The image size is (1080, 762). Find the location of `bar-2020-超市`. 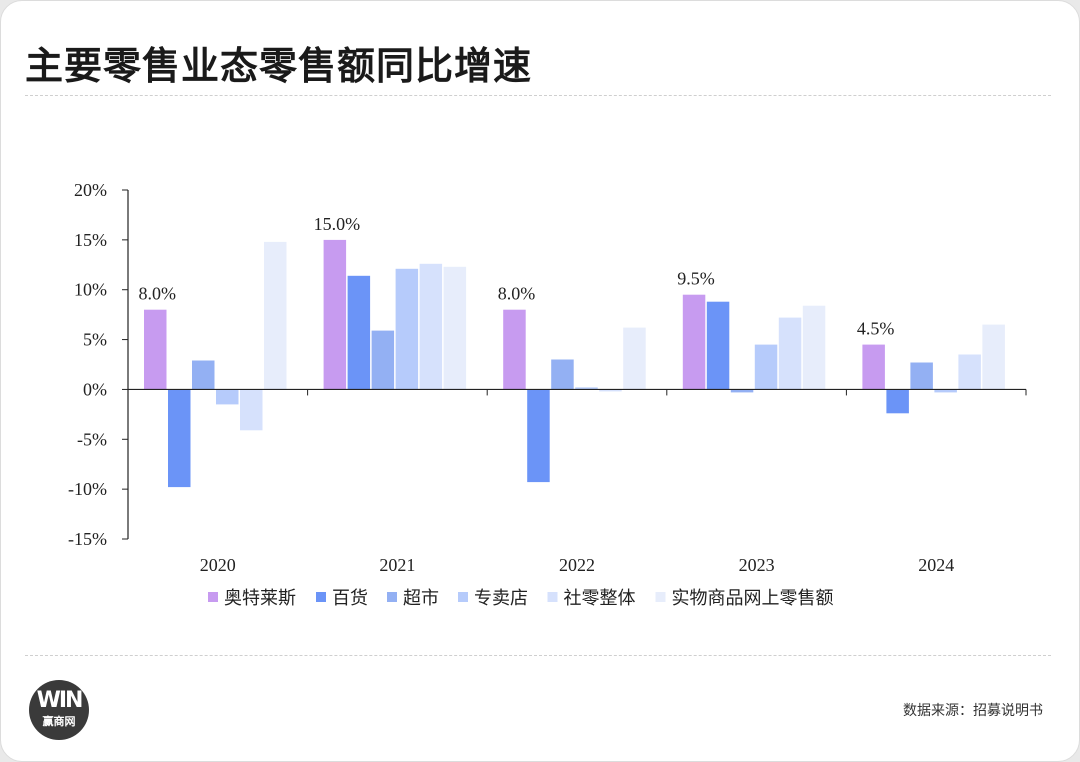

bar-2020-超市 is located at coordinates (203, 375).